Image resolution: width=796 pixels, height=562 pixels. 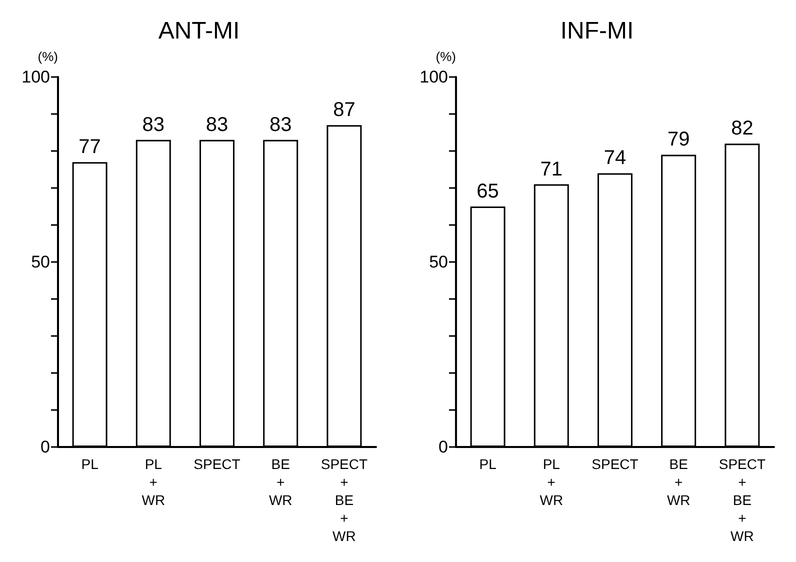 I want to click on data-label: 79, so click(x=678, y=139).